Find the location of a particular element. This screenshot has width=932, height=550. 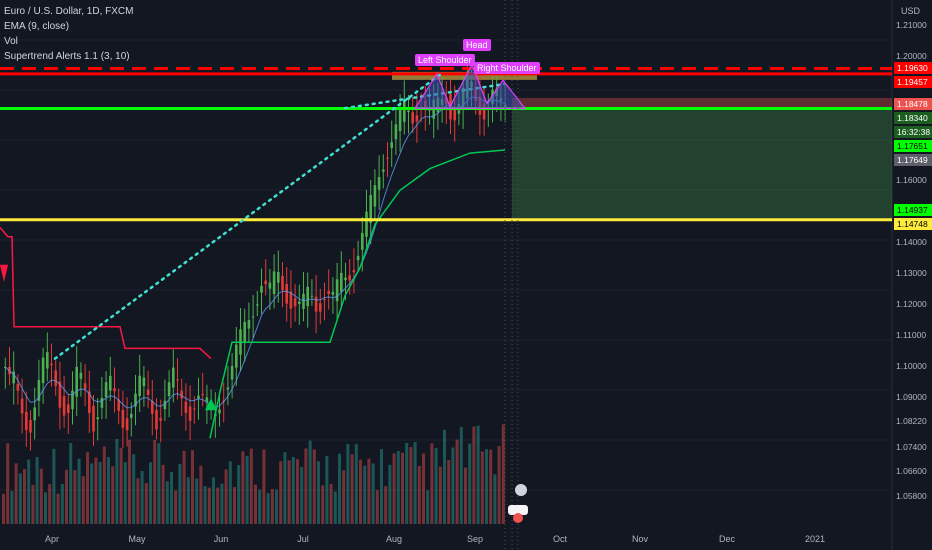

legend-ema: EMA (9, close) is located at coordinates (37, 26).